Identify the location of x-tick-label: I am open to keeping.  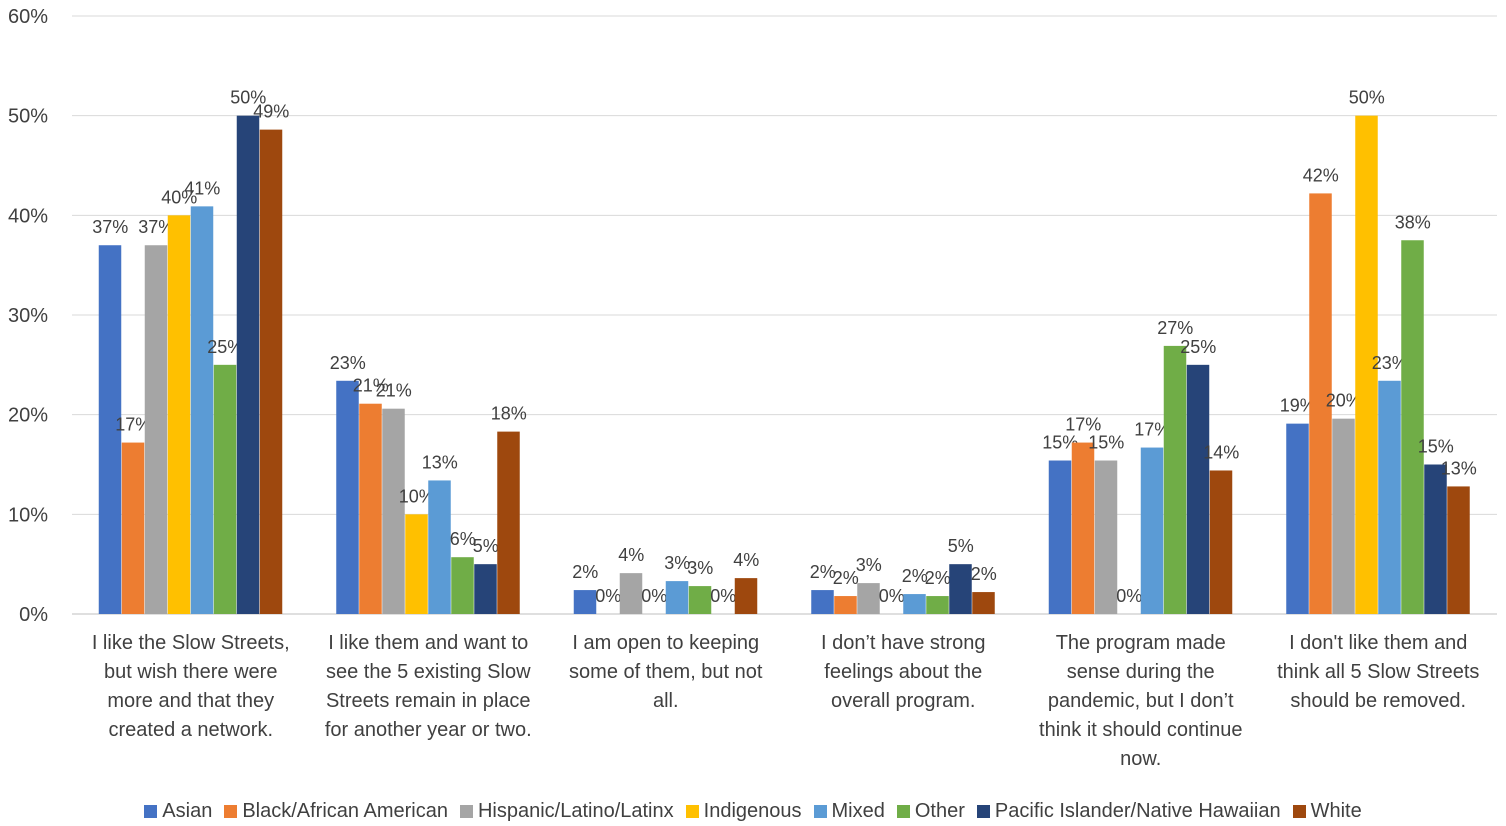
(665, 643).